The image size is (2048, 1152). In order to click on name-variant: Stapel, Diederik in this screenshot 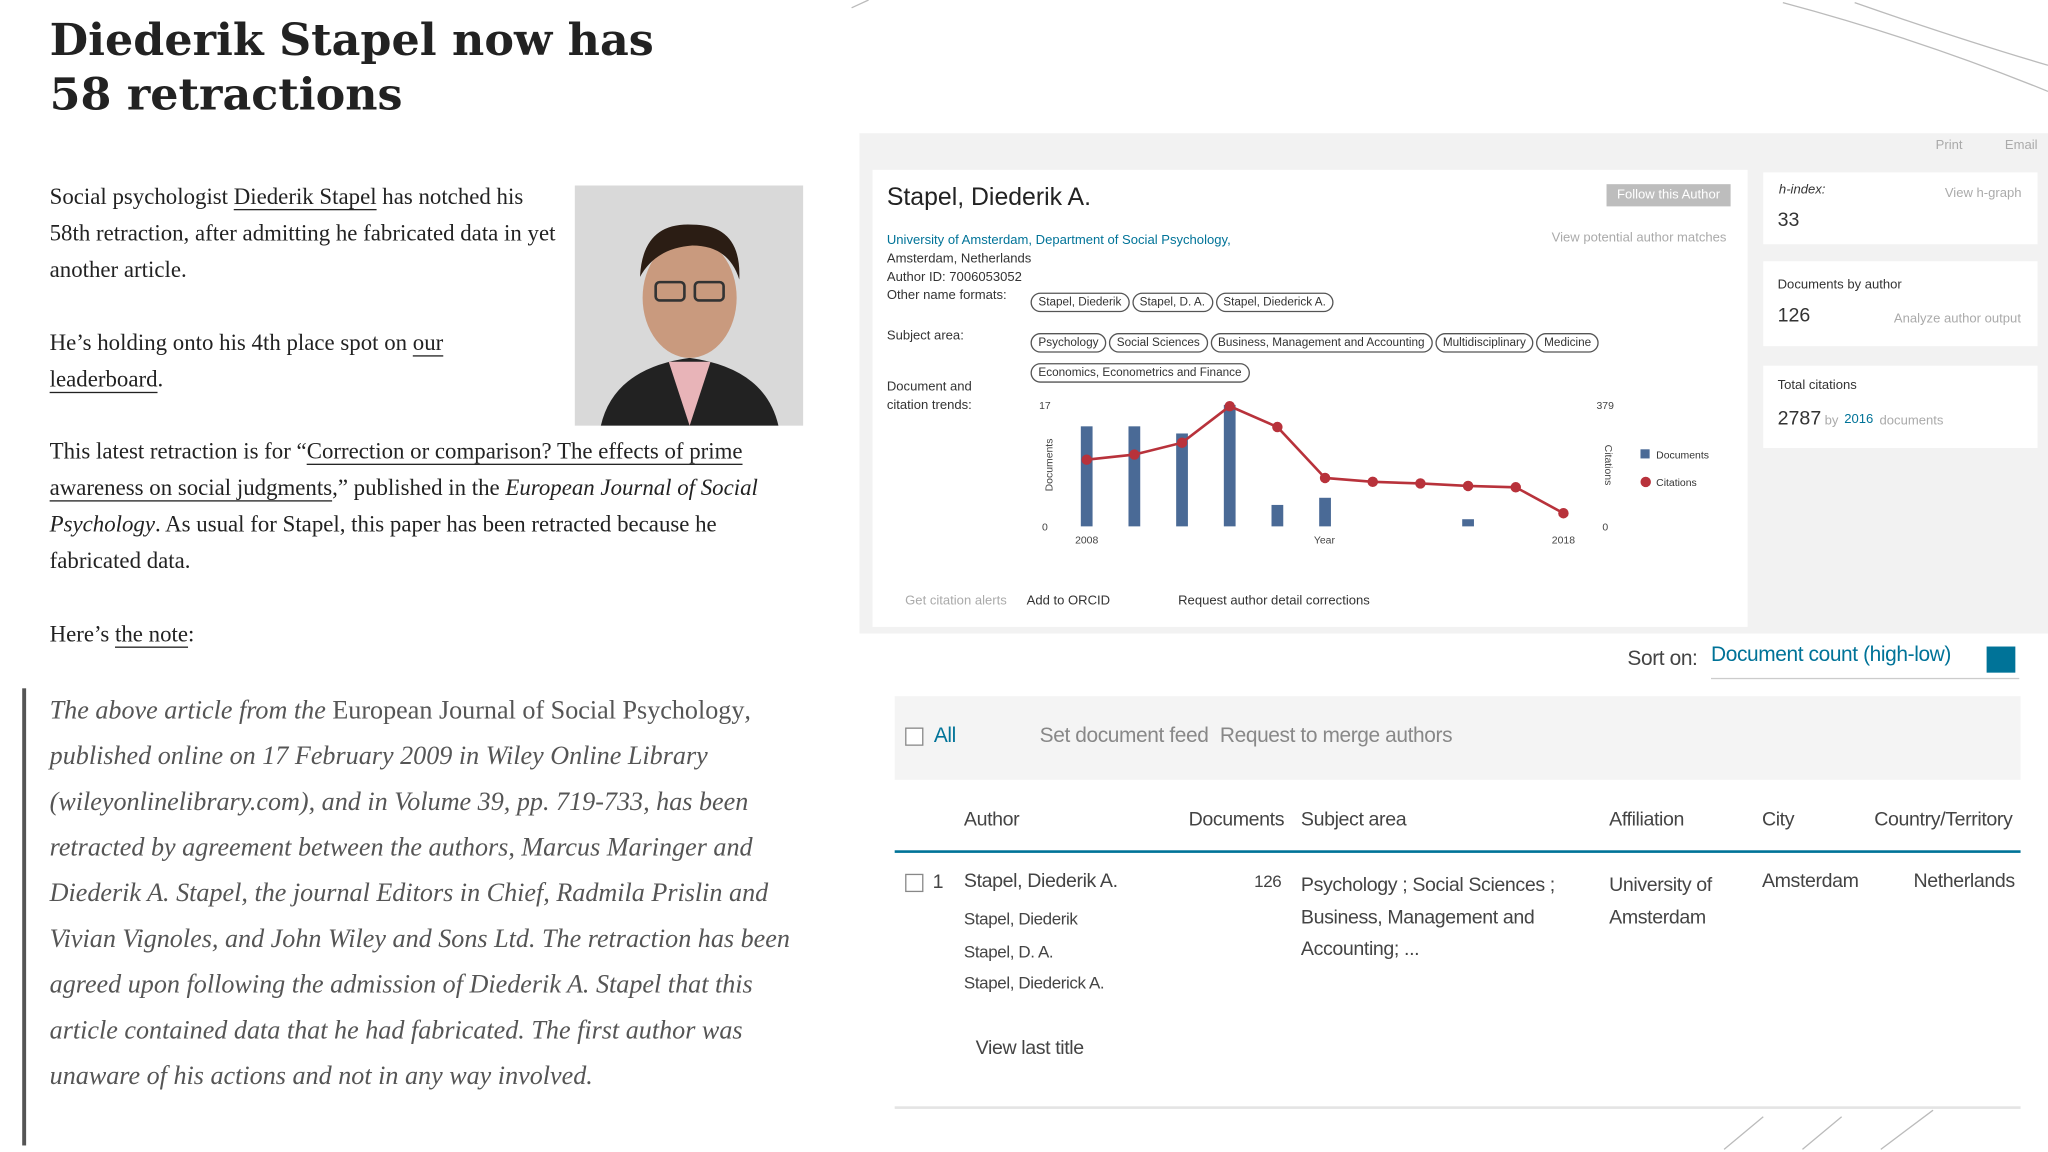, I will do `click(1020, 919)`.